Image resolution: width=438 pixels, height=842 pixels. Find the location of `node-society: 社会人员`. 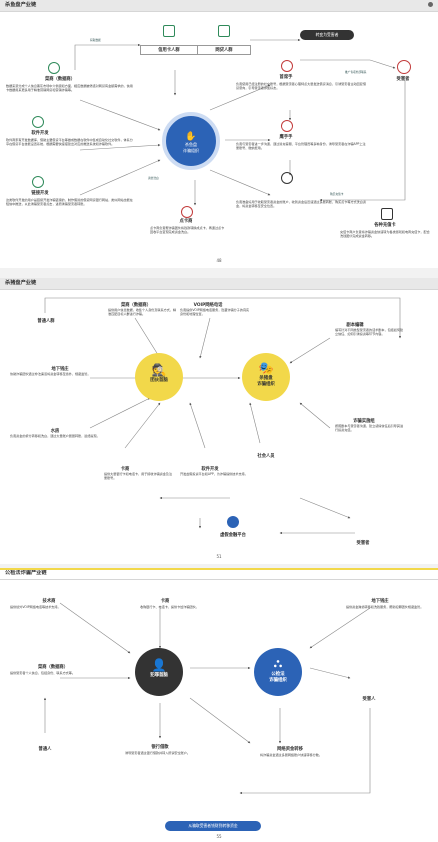

node-society: 社会人员 is located at coordinates (266, 456).